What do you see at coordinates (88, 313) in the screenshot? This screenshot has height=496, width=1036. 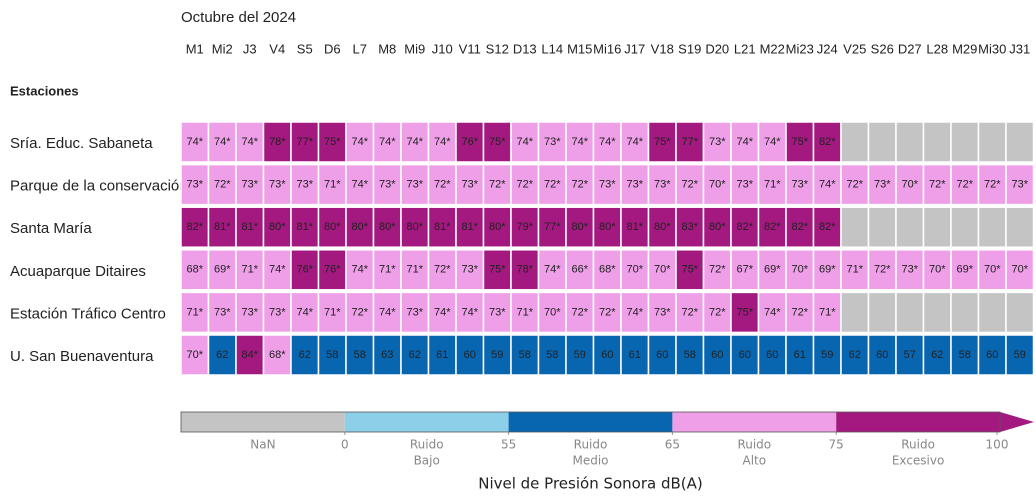 I see `row-label: Estación Tráfico Centro` at bounding box center [88, 313].